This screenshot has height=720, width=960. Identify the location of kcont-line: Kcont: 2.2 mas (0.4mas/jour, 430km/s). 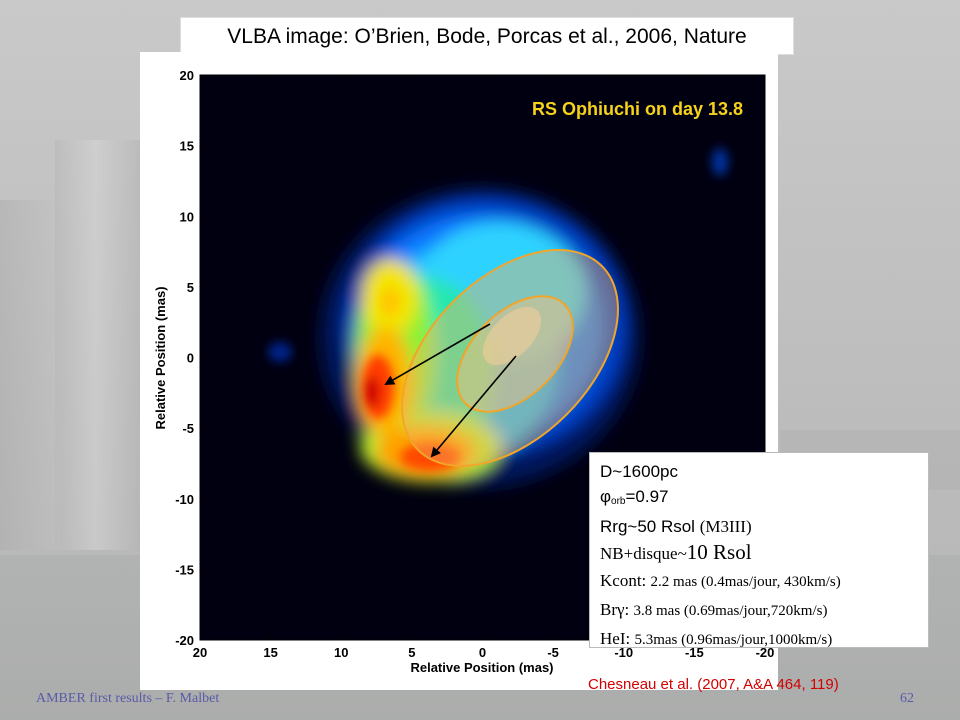
(764, 581).